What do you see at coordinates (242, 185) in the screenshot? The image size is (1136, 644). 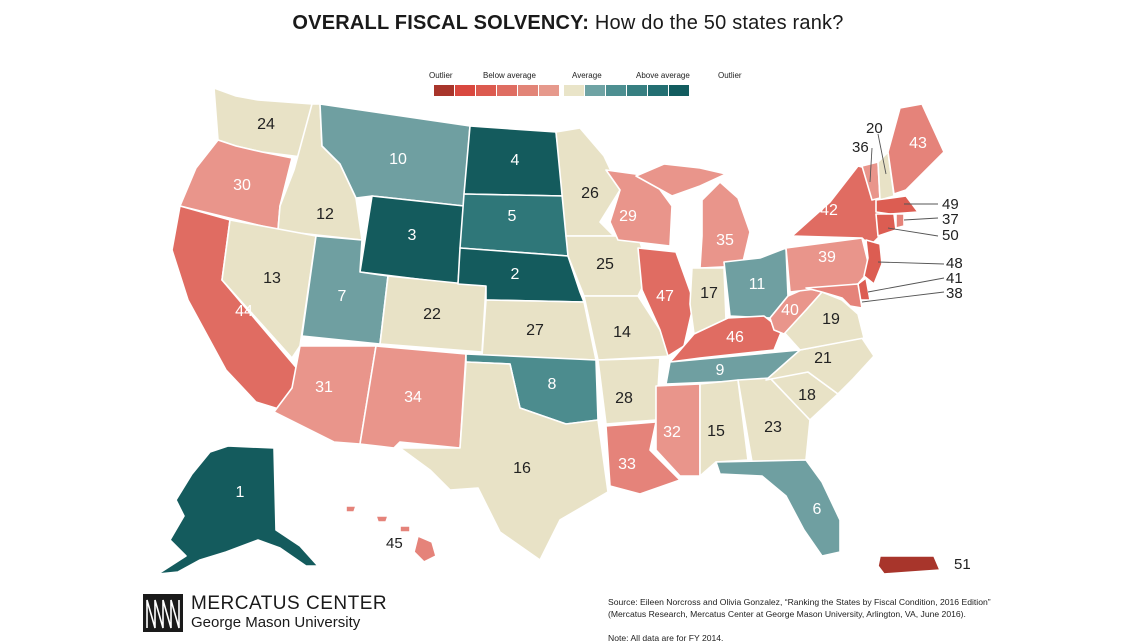 I see `rank-OR: 30` at bounding box center [242, 185].